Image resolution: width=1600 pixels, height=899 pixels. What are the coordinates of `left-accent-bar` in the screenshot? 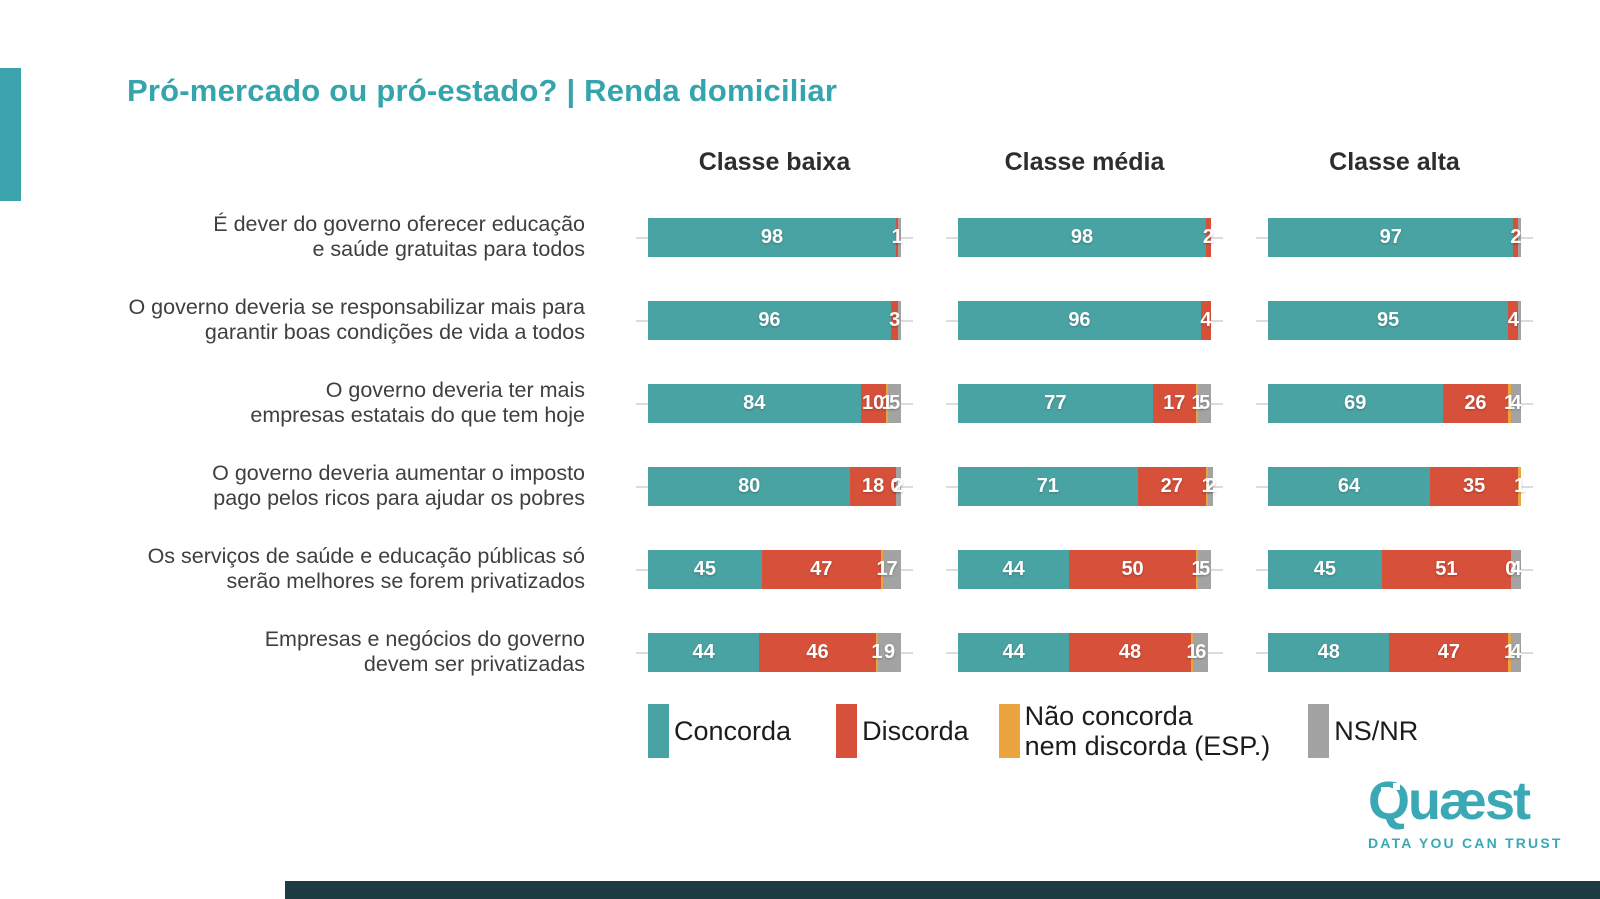 It's located at (10, 134).